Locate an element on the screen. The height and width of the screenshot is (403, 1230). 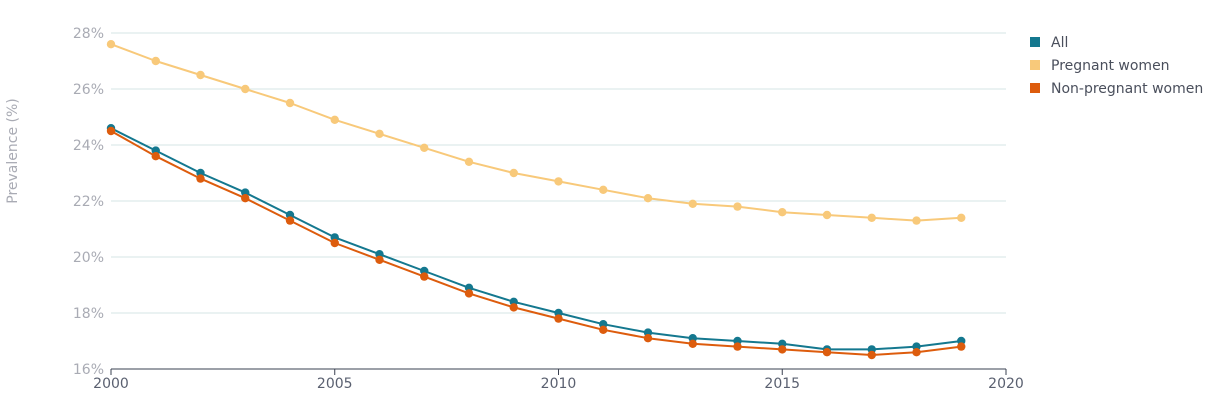
x-tick-label: 2000 is located at coordinates (111, 384).